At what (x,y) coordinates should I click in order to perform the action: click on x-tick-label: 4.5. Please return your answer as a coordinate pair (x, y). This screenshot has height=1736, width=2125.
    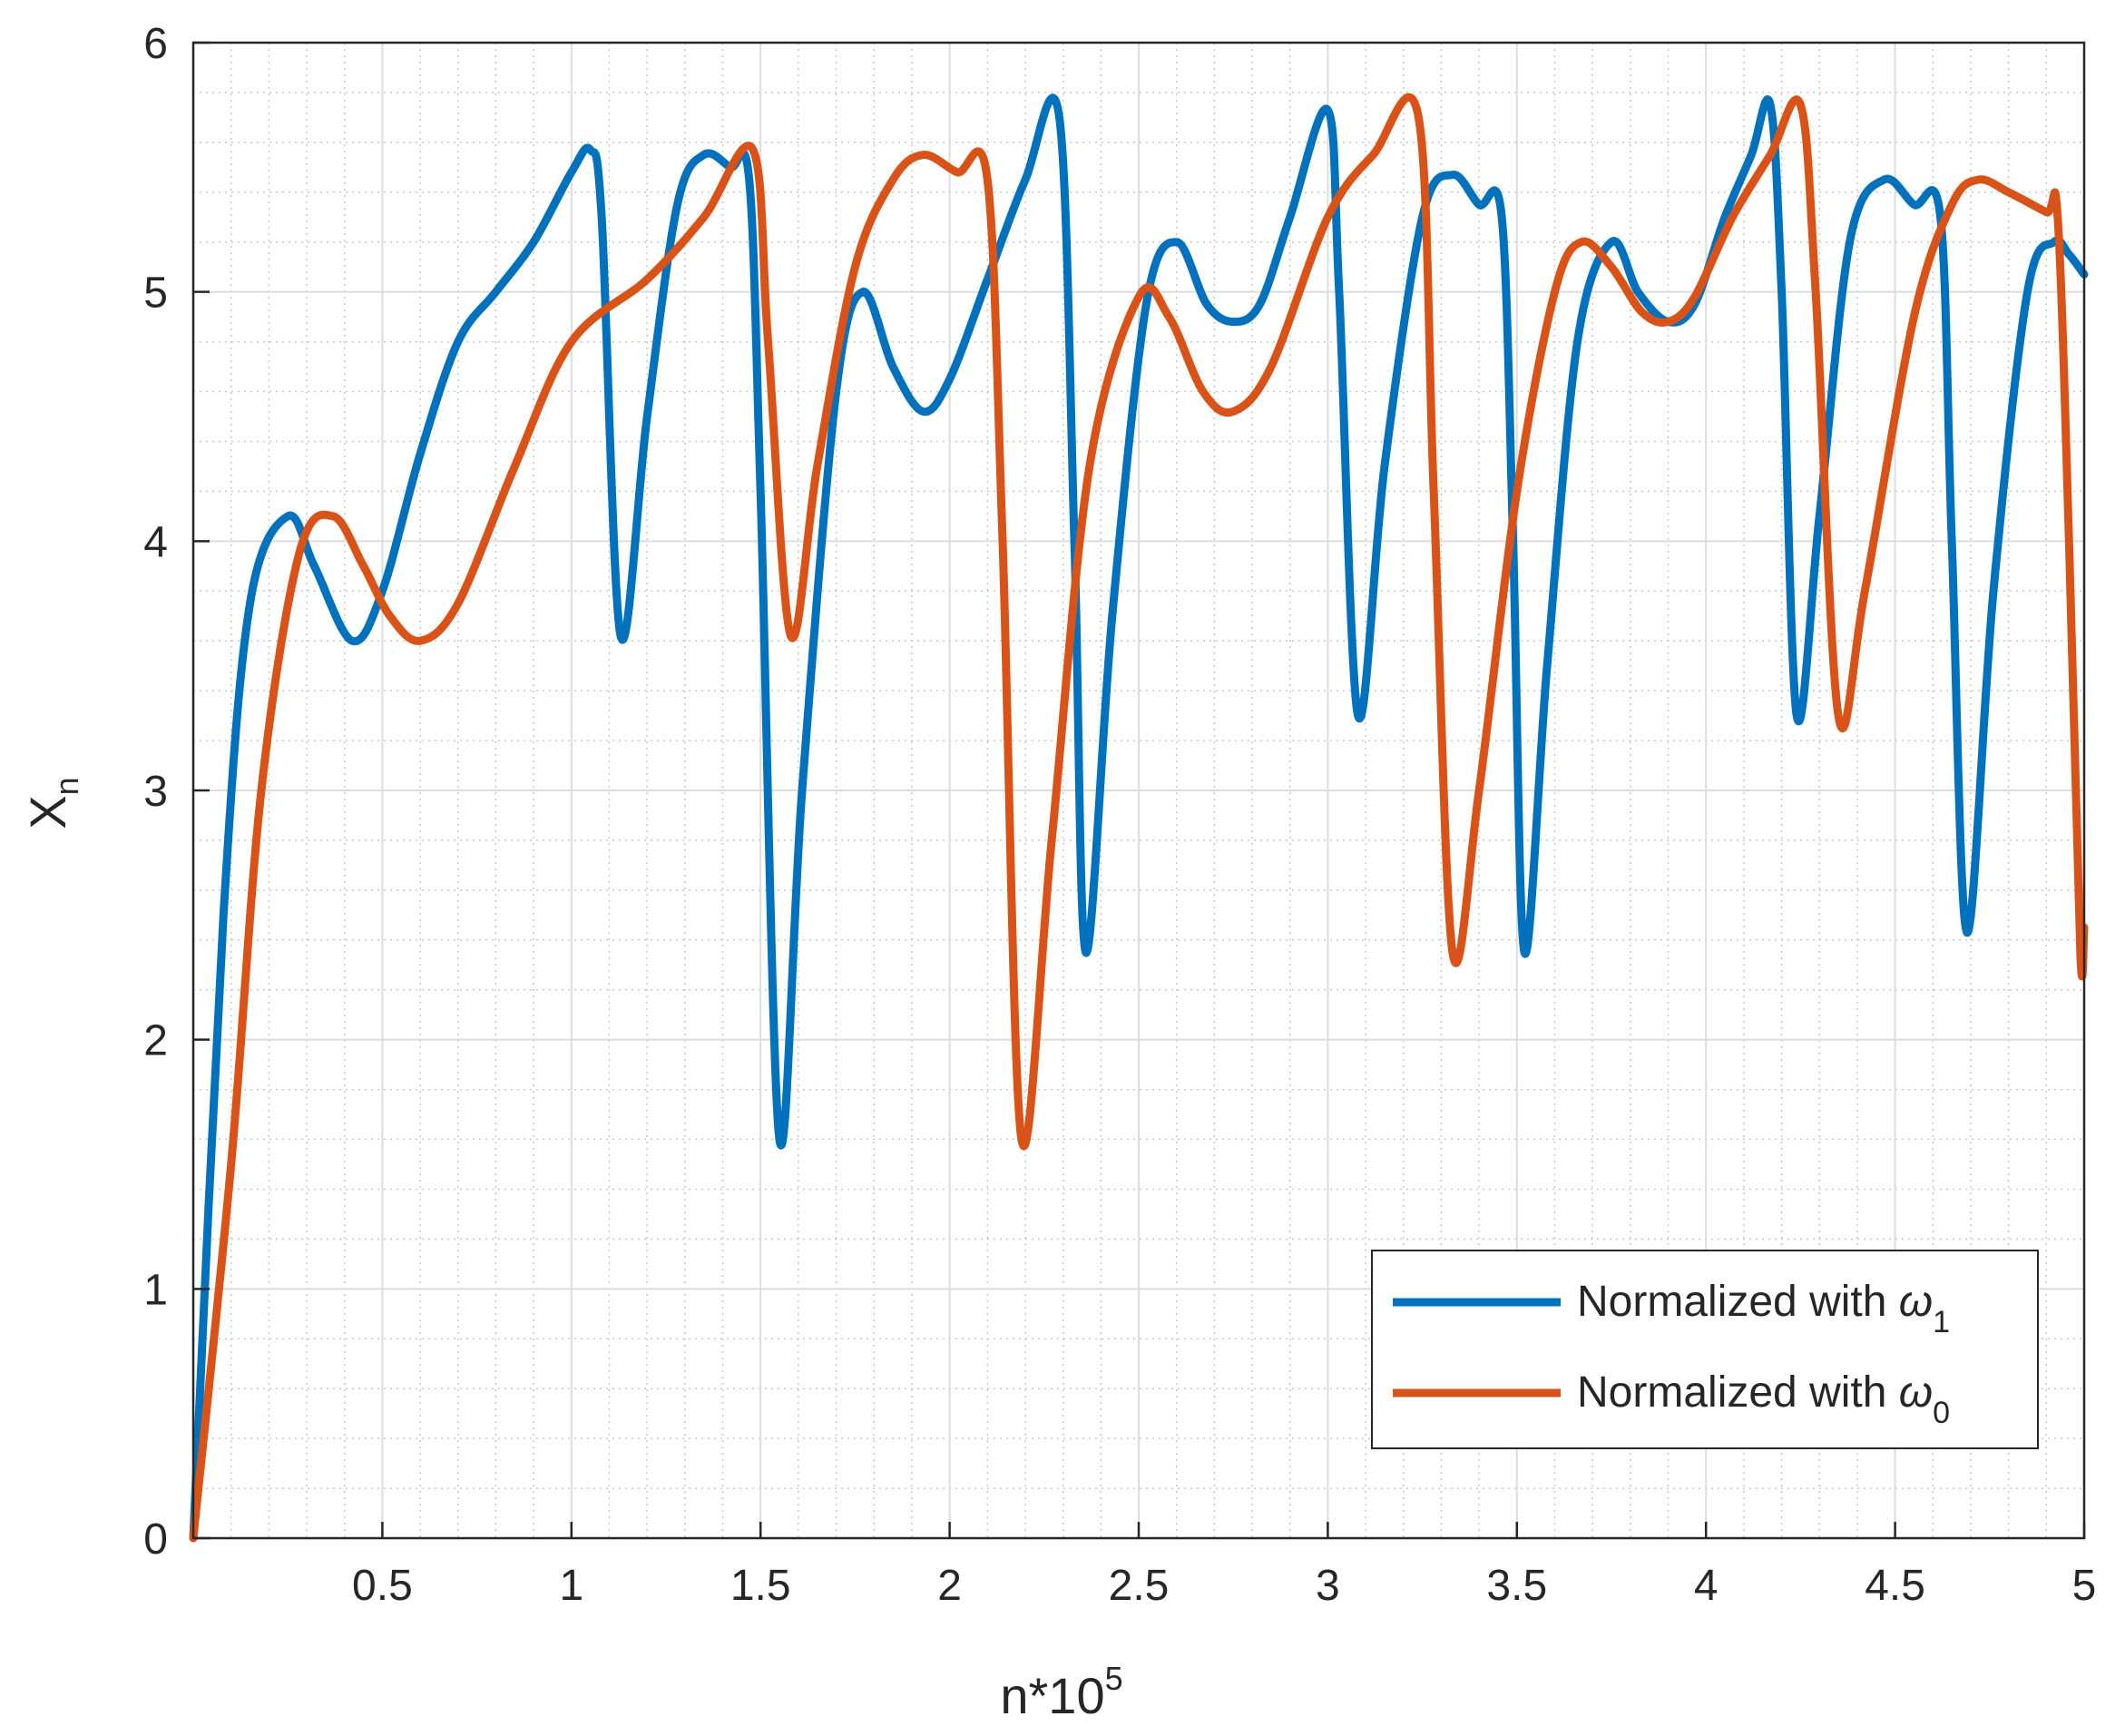
    Looking at the image, I should click on (1895, 1586).